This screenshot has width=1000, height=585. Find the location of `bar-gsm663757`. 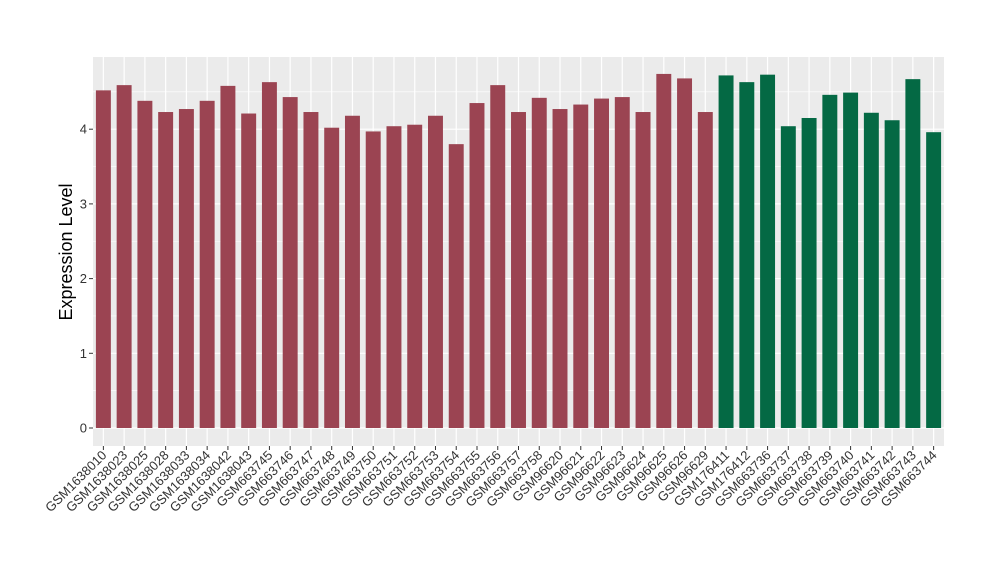

bar-gsm663757 is located at coordinates (518, 270).